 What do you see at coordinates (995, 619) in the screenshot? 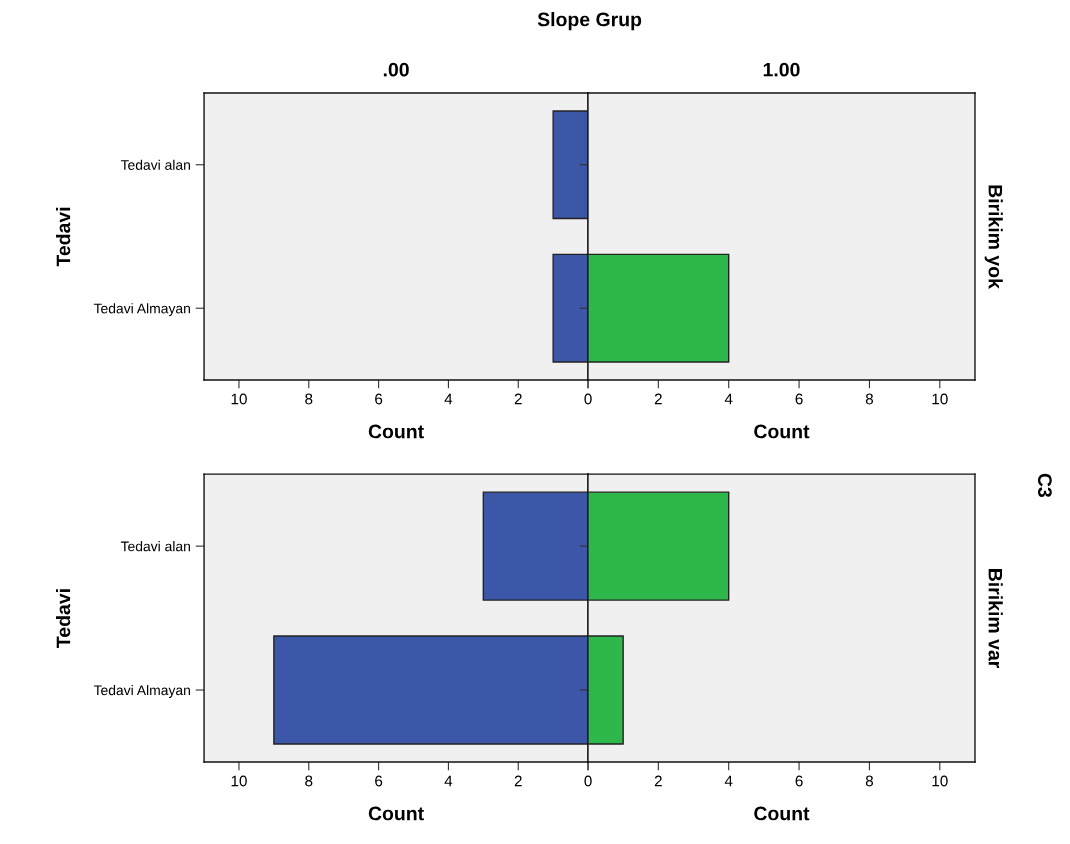
I see `y2-axis-title: Birikim var` at bounding box center [995, 619].